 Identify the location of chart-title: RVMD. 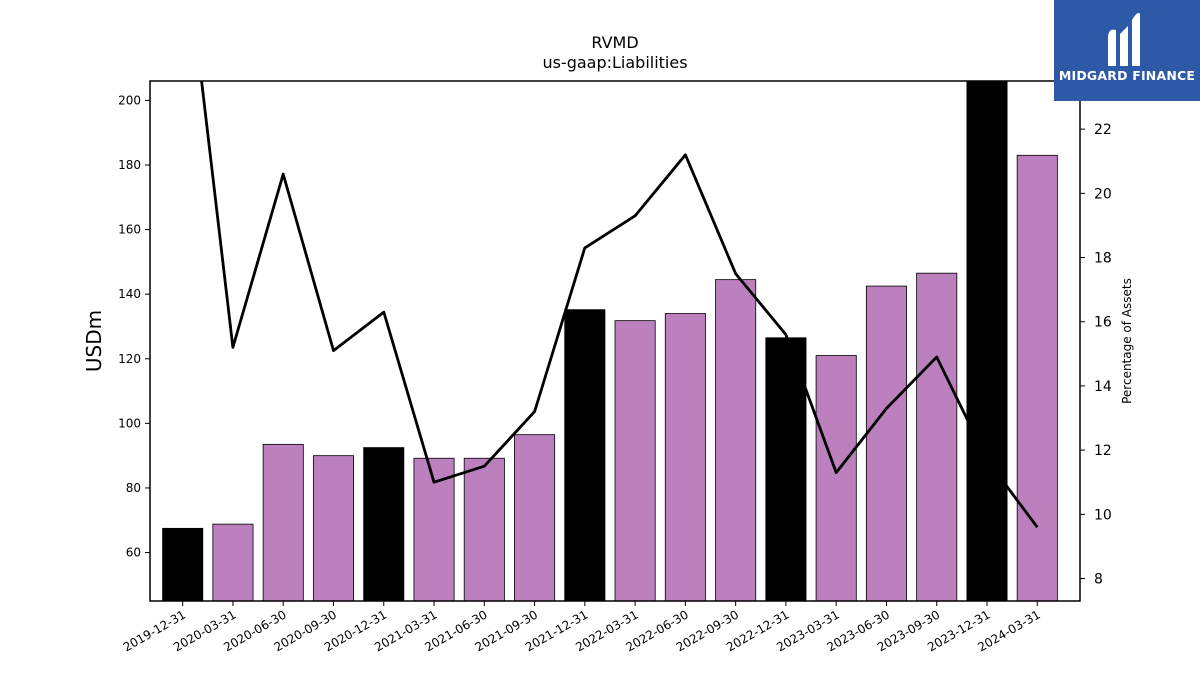
(614, 42).